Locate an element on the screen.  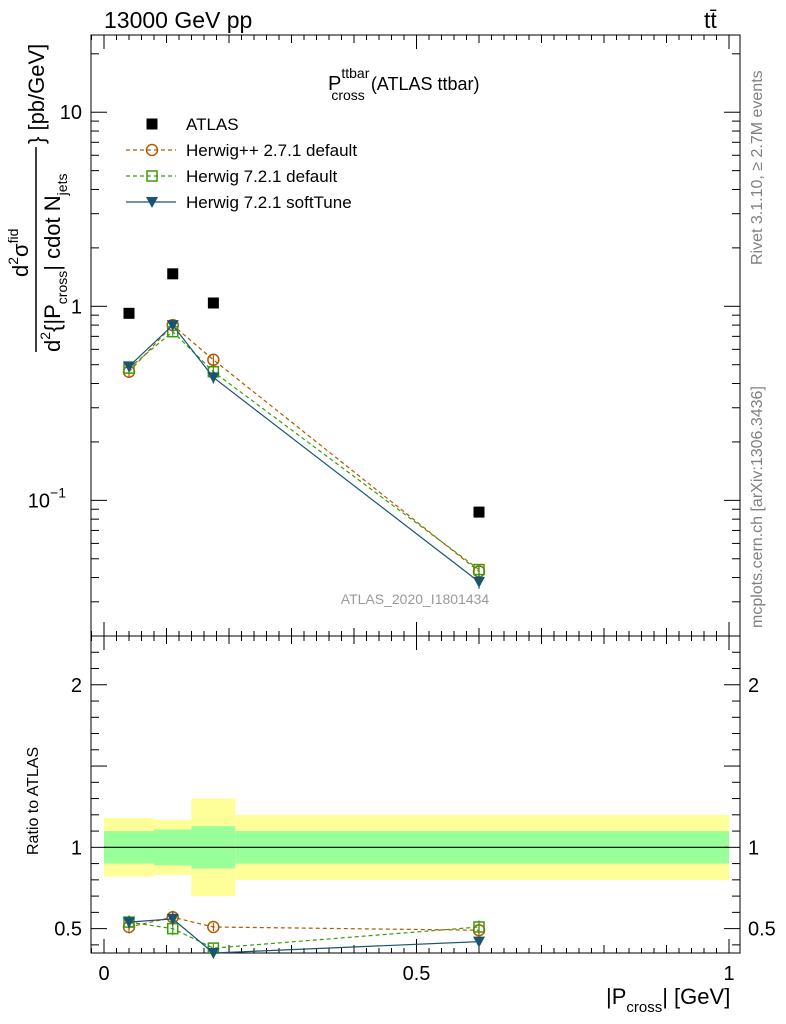
ylabel-den-tail: | cdot N is located at coordinates (52, 232).